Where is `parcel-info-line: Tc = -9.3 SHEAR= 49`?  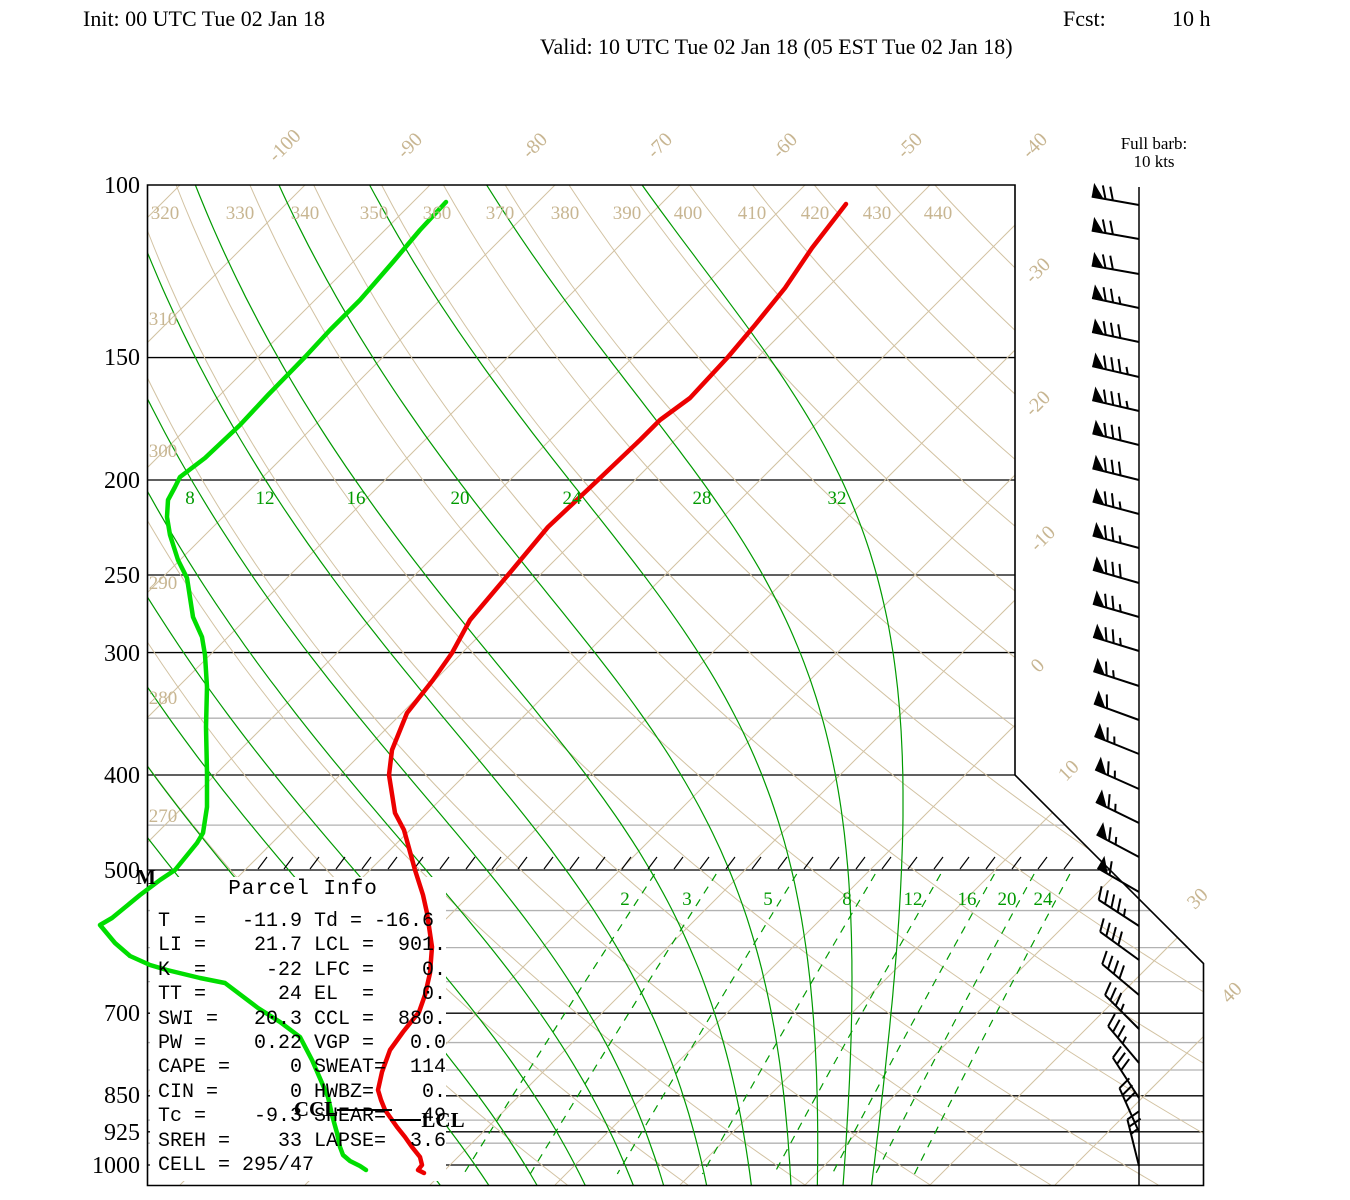
parcel-info-line: Tc = -9.3 SHEAR= 49 is located at coordinates (302, 1117).